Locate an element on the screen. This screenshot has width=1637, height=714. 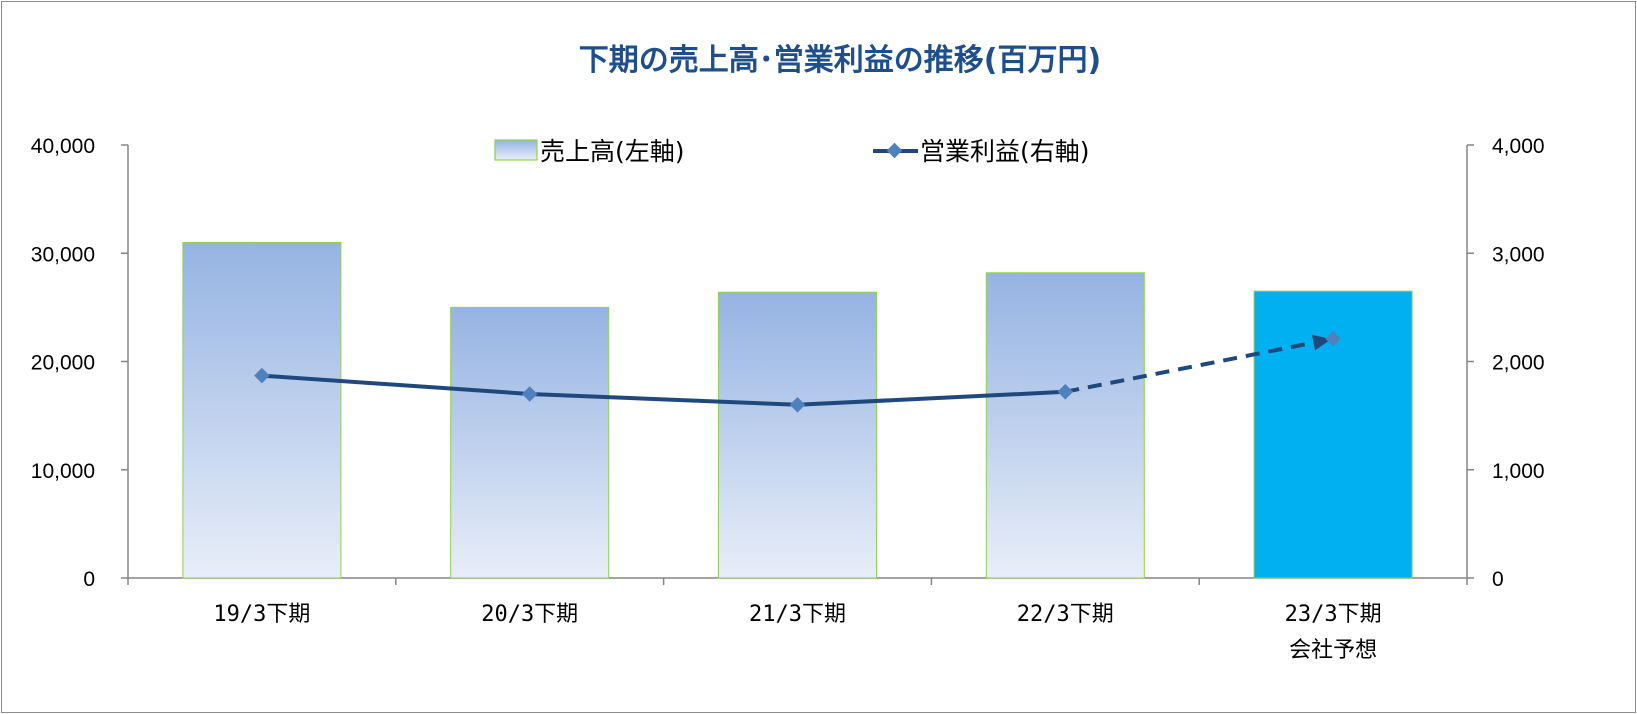
left-tick-label: 0 is located at coordinates (89, 579).